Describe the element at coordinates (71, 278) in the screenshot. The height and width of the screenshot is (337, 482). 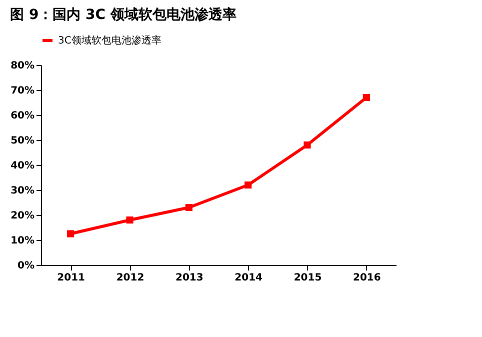
I see `x-tick-label: 2011` at that location.